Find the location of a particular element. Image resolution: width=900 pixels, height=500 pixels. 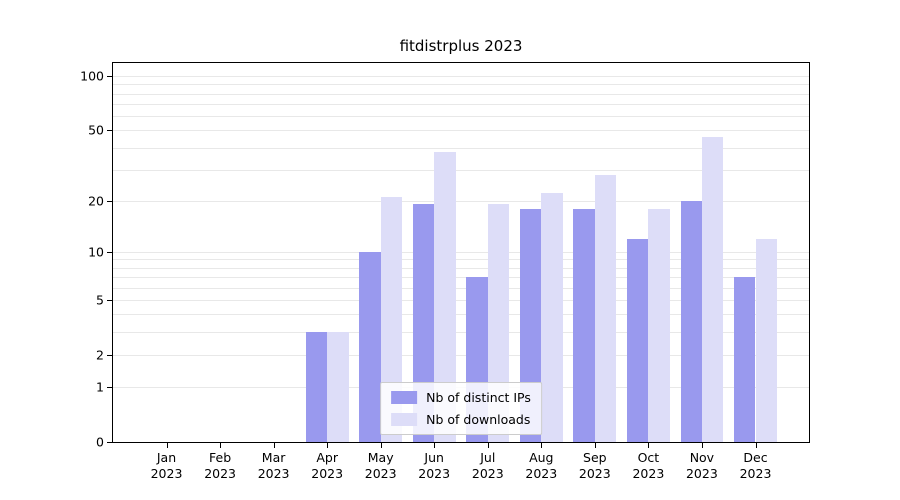

x-tick-label: Apr 2023 is located at coordinates (327, 466).